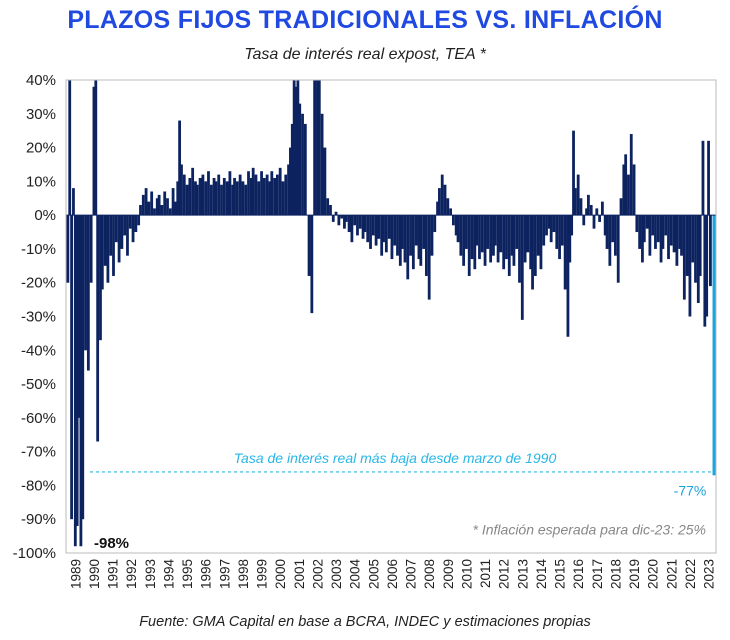 This screenshot has width=730, height=640. Describe the element at coordinates (373, 574) in the screenshot. I see `x-tick-label: 2005` at that location.